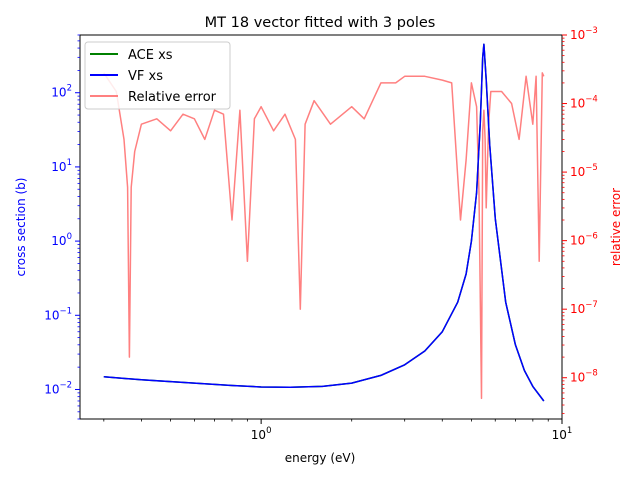 This screenshot has width=640, height=480. Describe the element at coordinates (61, 92) in the screenshot. I see `y-left-tick-label: 10²` at that location.